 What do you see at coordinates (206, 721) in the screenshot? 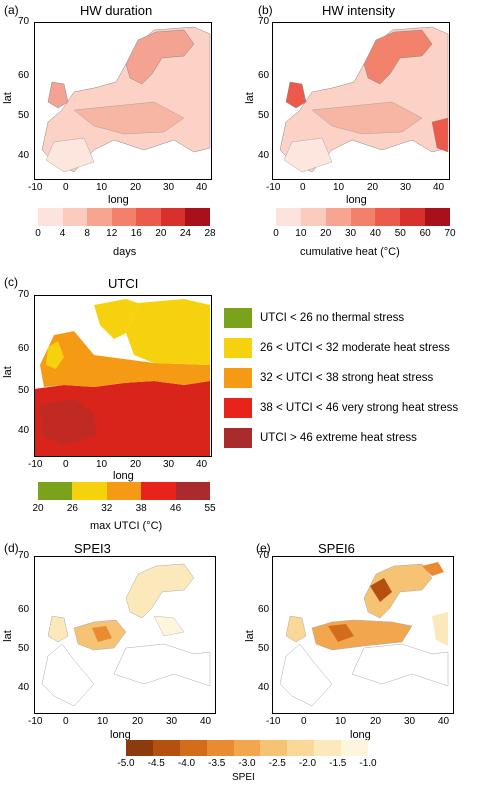
I see `panel-d-xtick: 40` at bounding box center [206, 721].